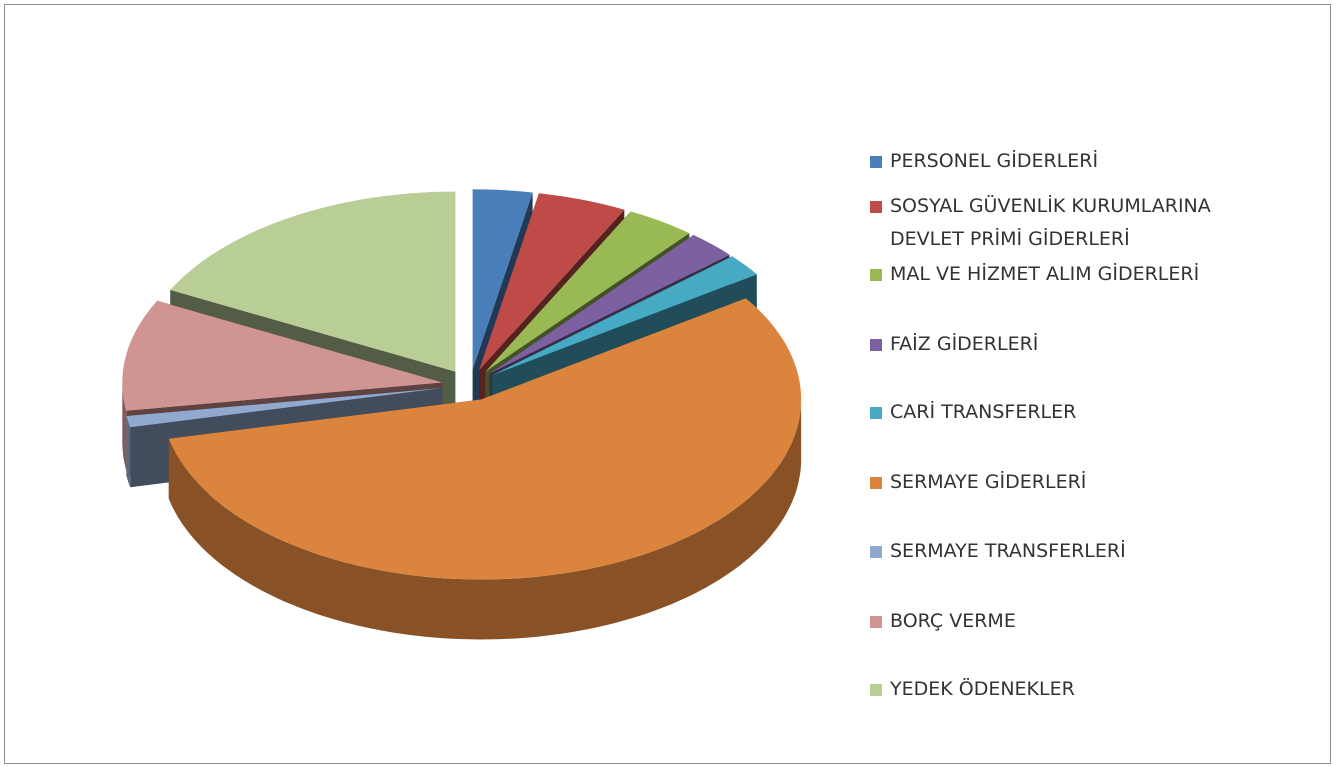  I want to click on legend-item: FAİZ GİDERLERİ, so click(1080, 344).